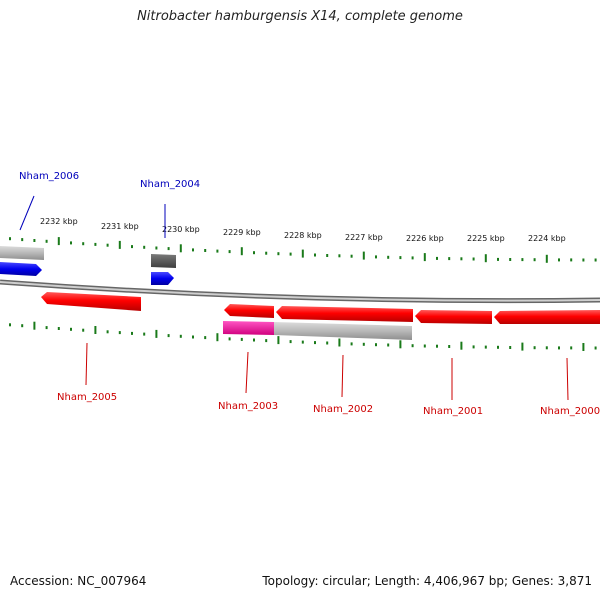 The width and height of the screenshot is (600, 600). What do you see at coordinates (49, 176) in the screenshot?
I see `gene-label-nham2006: Nham_2006` at bounding box center [49, 176].